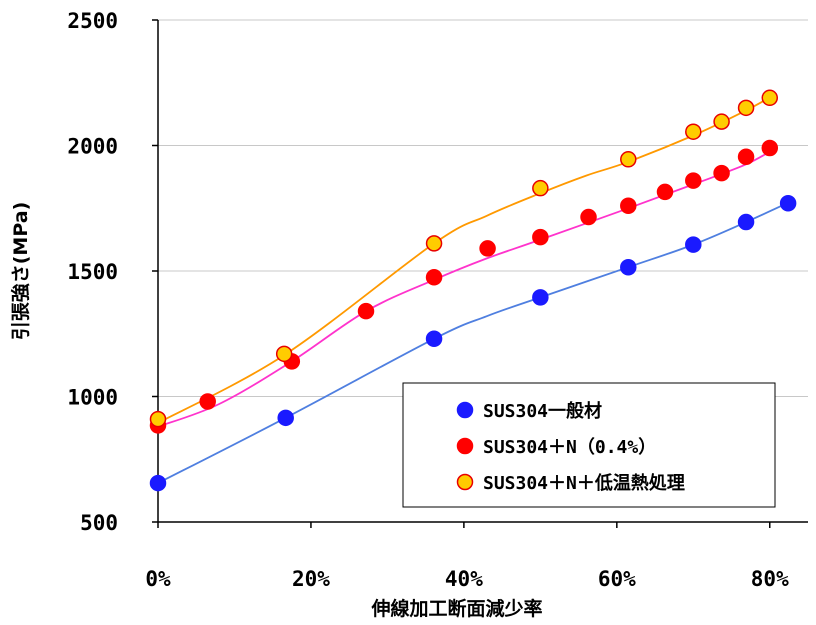 The height and width of the screenshot is (625, 816). I want to click on x-tick-label-0: 0%, so click(158, 579).